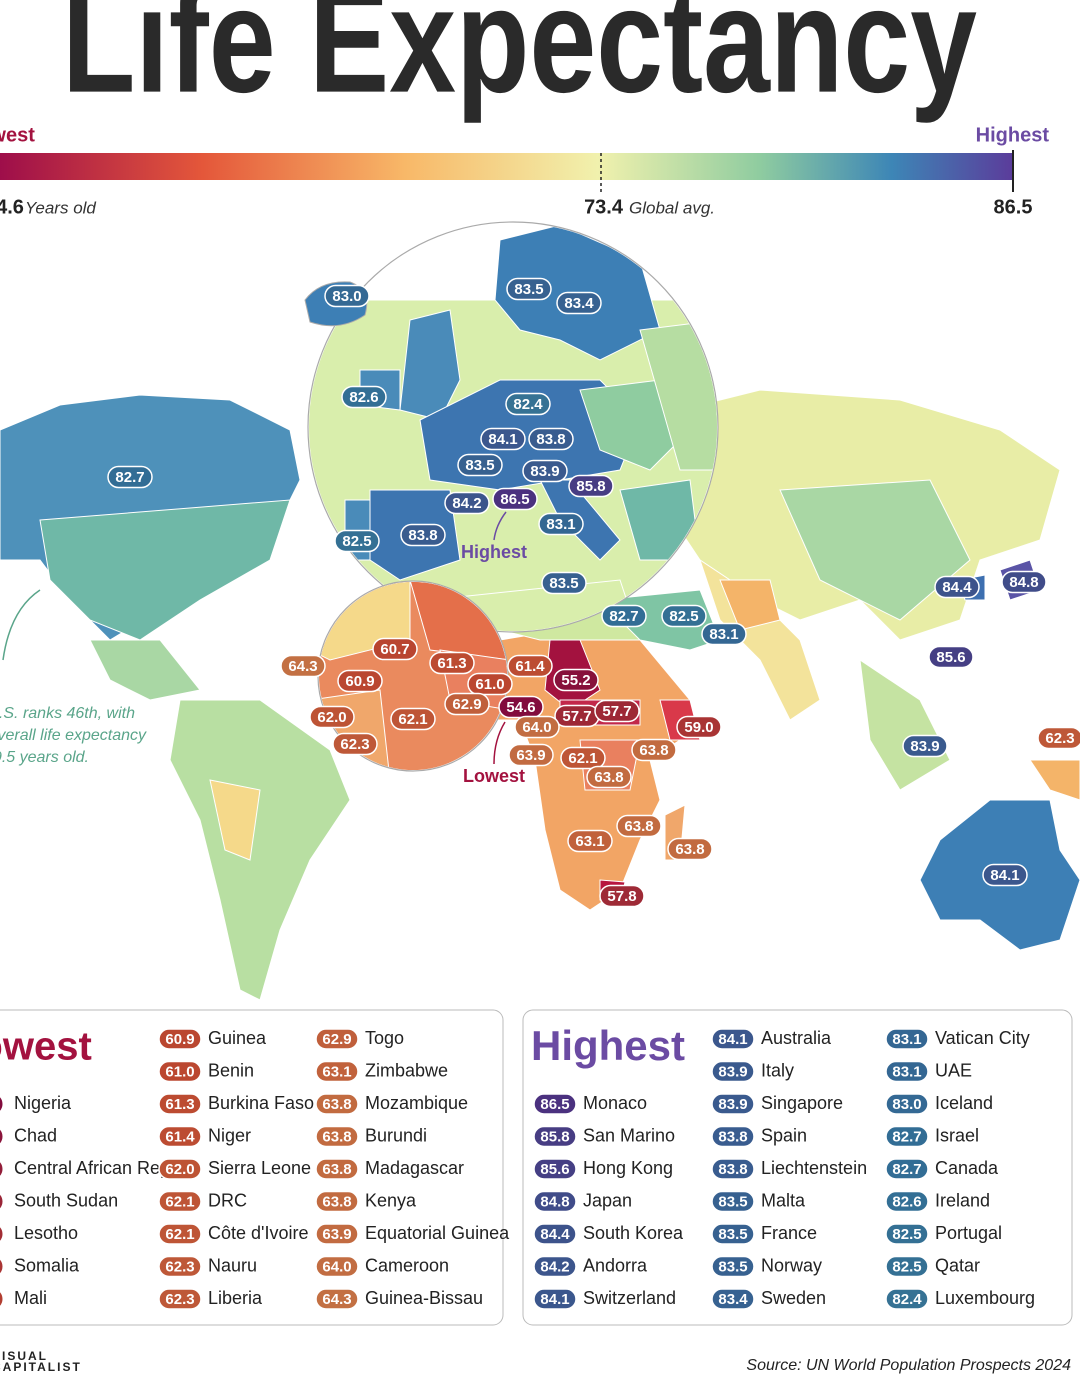 The height and width of the screenshot is (1379, 1080). I want to click on value-label: 86.5, so click(554, 1104).